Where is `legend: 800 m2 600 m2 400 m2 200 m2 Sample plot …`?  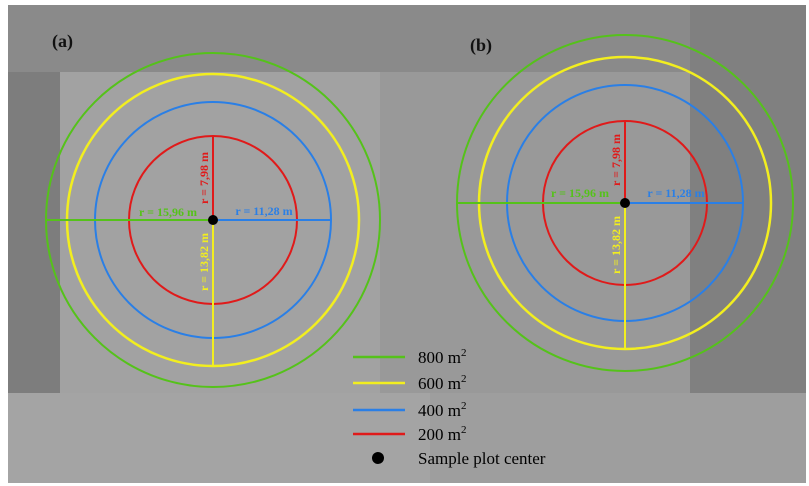 legend: 800 m2 600 m2 400 m2 200 m2 Sample plot … is located at coordinates (449, 407).